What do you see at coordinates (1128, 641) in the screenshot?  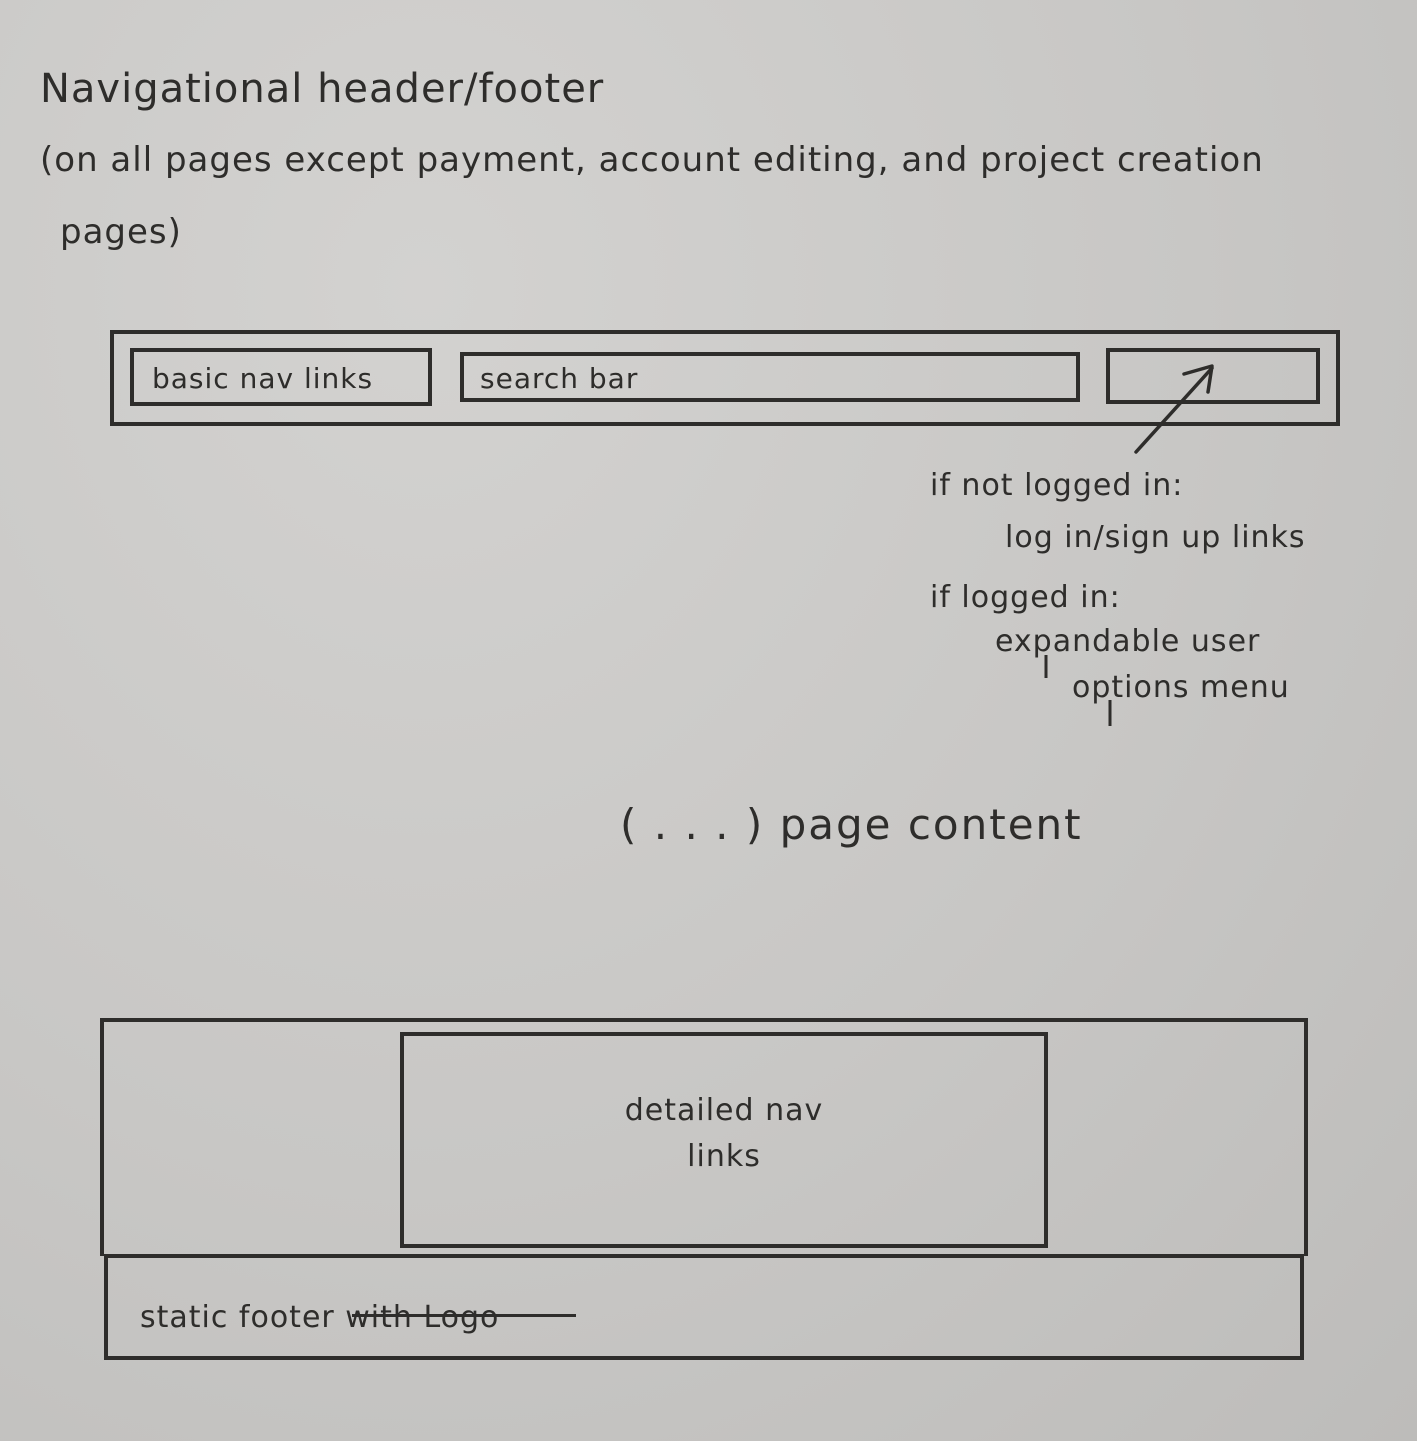 I see `auth-note-expandable: expandable user` at bounding box center [1128, 641].